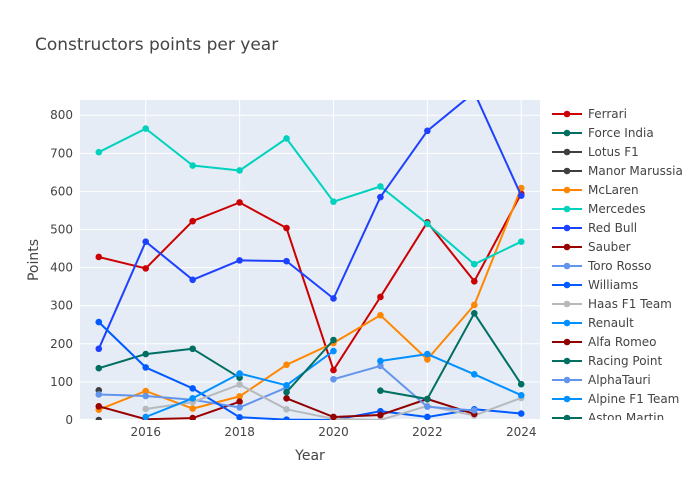  I want to click on legend-label: AlphaTauri, so click(619, 380).